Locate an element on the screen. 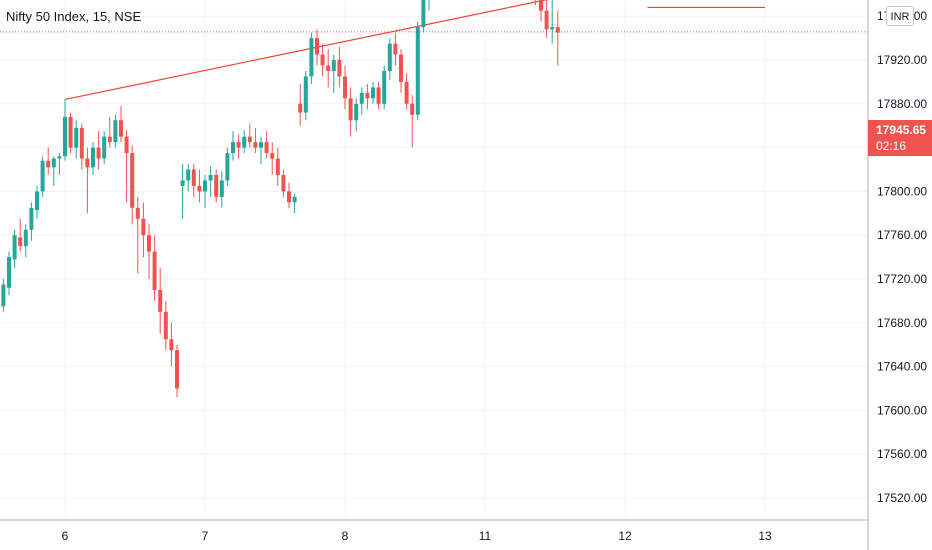  y-tick-label: 17720.00 is located at coordinates (902, 279).